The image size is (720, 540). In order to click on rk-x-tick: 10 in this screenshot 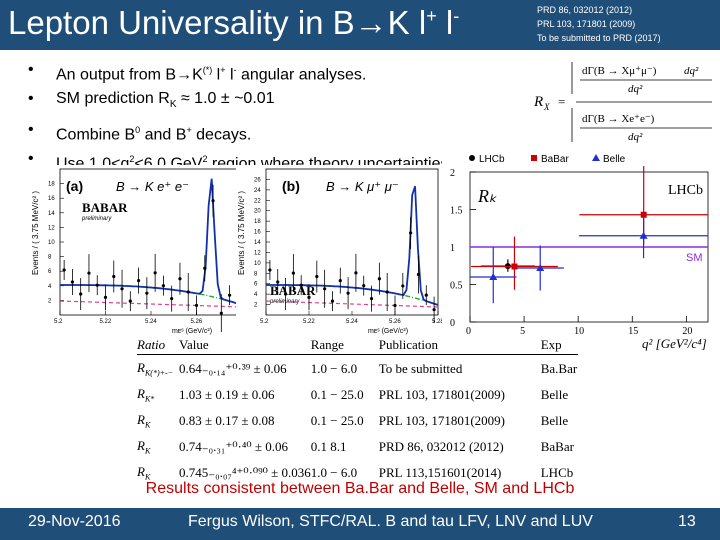, I will do `click(579, 331)`.